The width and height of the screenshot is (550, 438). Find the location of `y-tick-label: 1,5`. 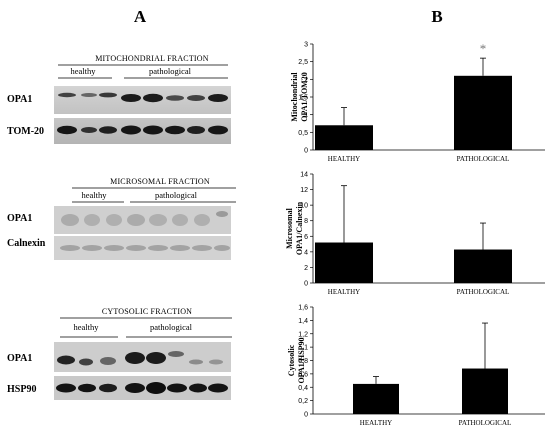

y-tick-label: 1,5 is located at coordinates (303, 98).